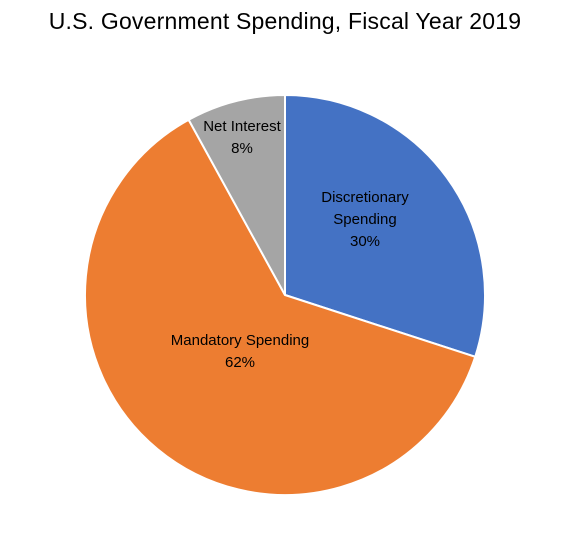 This screenshot has width=570, height=536. Describe the element at coordinates (365, 197) in the screenshot. I see `data-label-name: Discretionary` at that location.